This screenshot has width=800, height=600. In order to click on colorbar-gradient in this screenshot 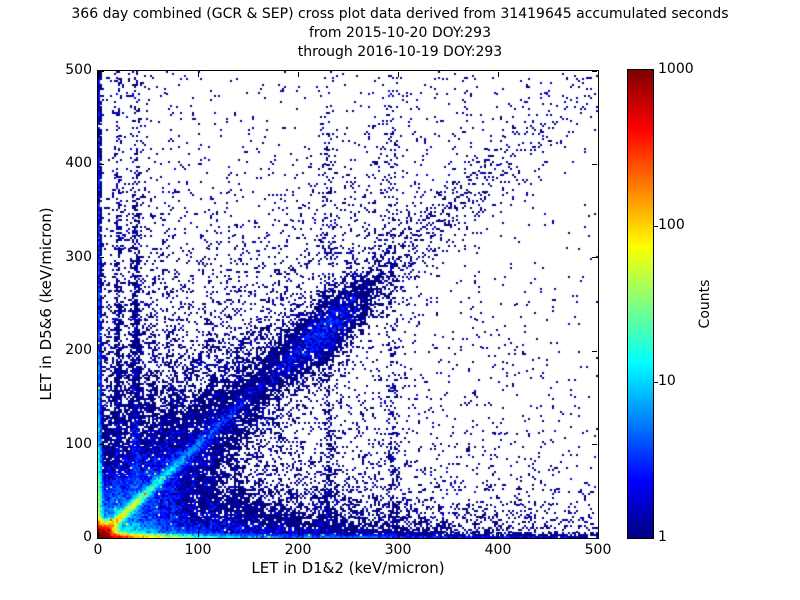, I will do `click(640, 304)`.